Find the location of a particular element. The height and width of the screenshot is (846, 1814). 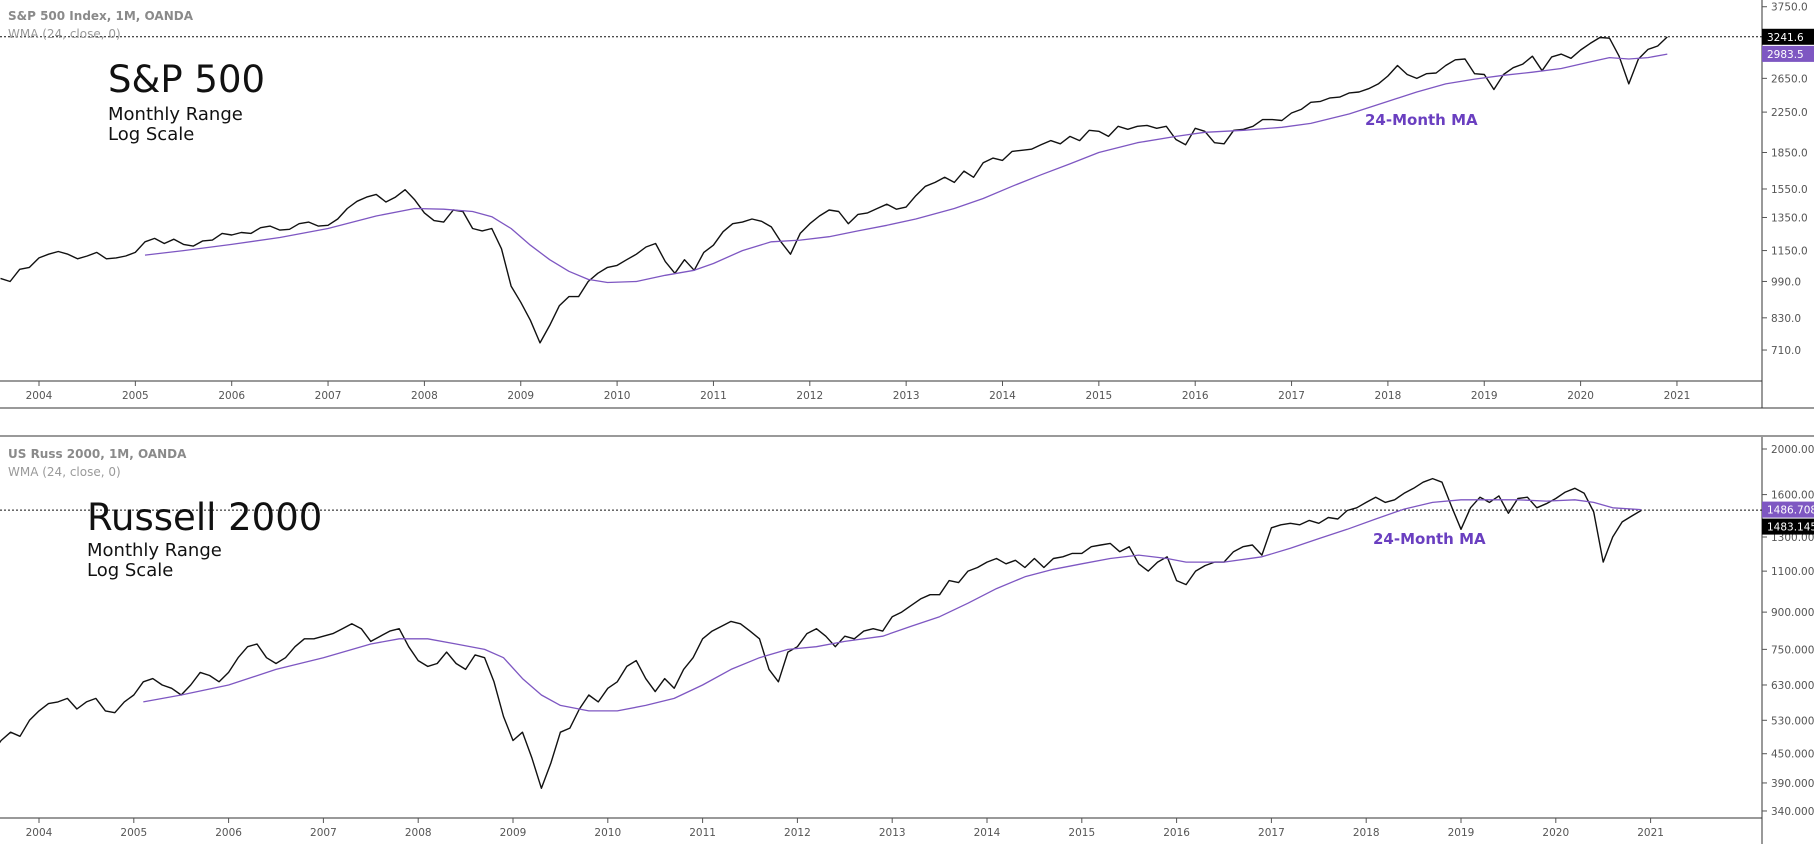

russell2000-y-tick-label: 1300.000 is located at coordinates (1792, 538).